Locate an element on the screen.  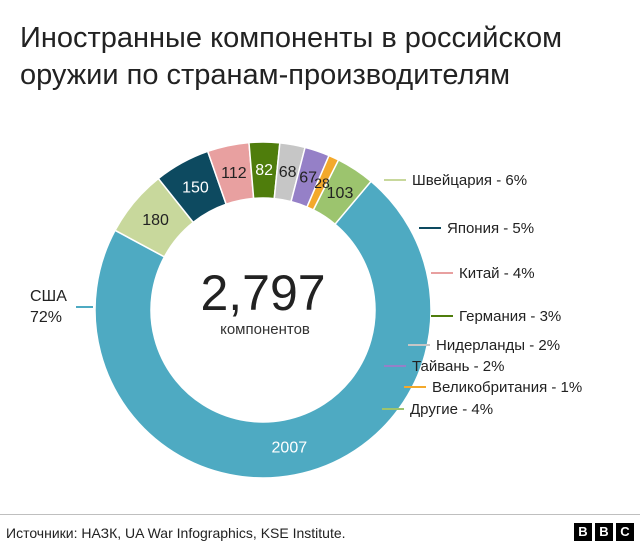
legend-entry-швейцария: Швейцария - 6% is located at coordinates (469, 180).